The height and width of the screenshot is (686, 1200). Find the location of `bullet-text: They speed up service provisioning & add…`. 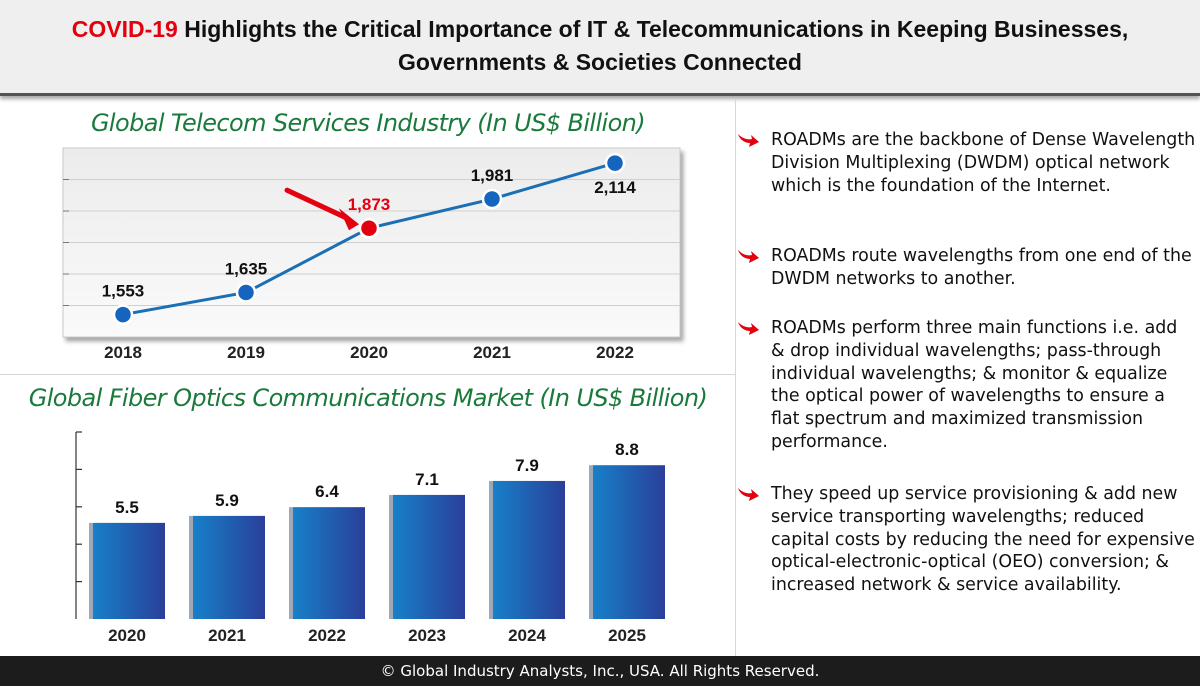

bullet-text: They speed up service provisioning & add… is located at coordinates (983, 540).